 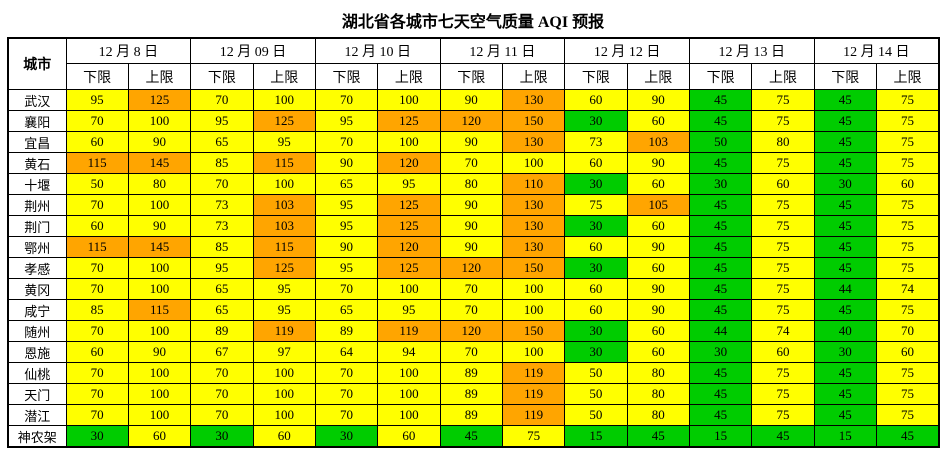 What do you see at coordinates (474, 76) in the screenshot?
I see `header-row-limits: 下限 上限 下限 上限 下限 上限 下限 上限 下限 上限 下限 上限 下限 上限` at bounding box center [474, 76].